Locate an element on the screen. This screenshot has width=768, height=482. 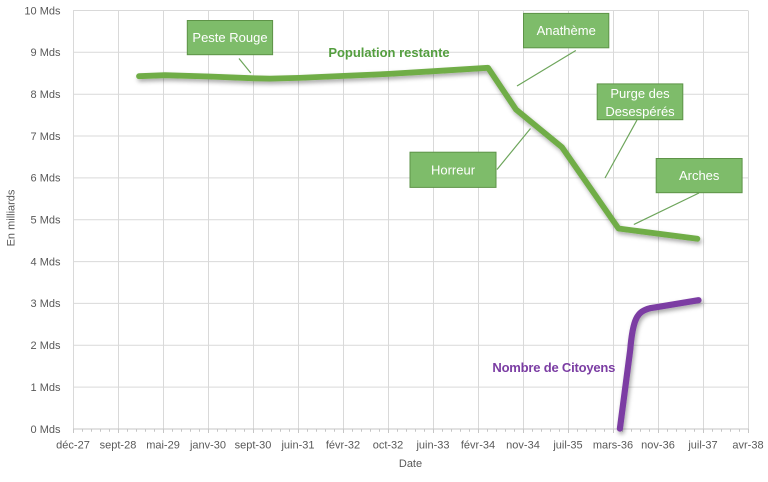
svg-text: 2 Mds is located at coordinates (46, 346).